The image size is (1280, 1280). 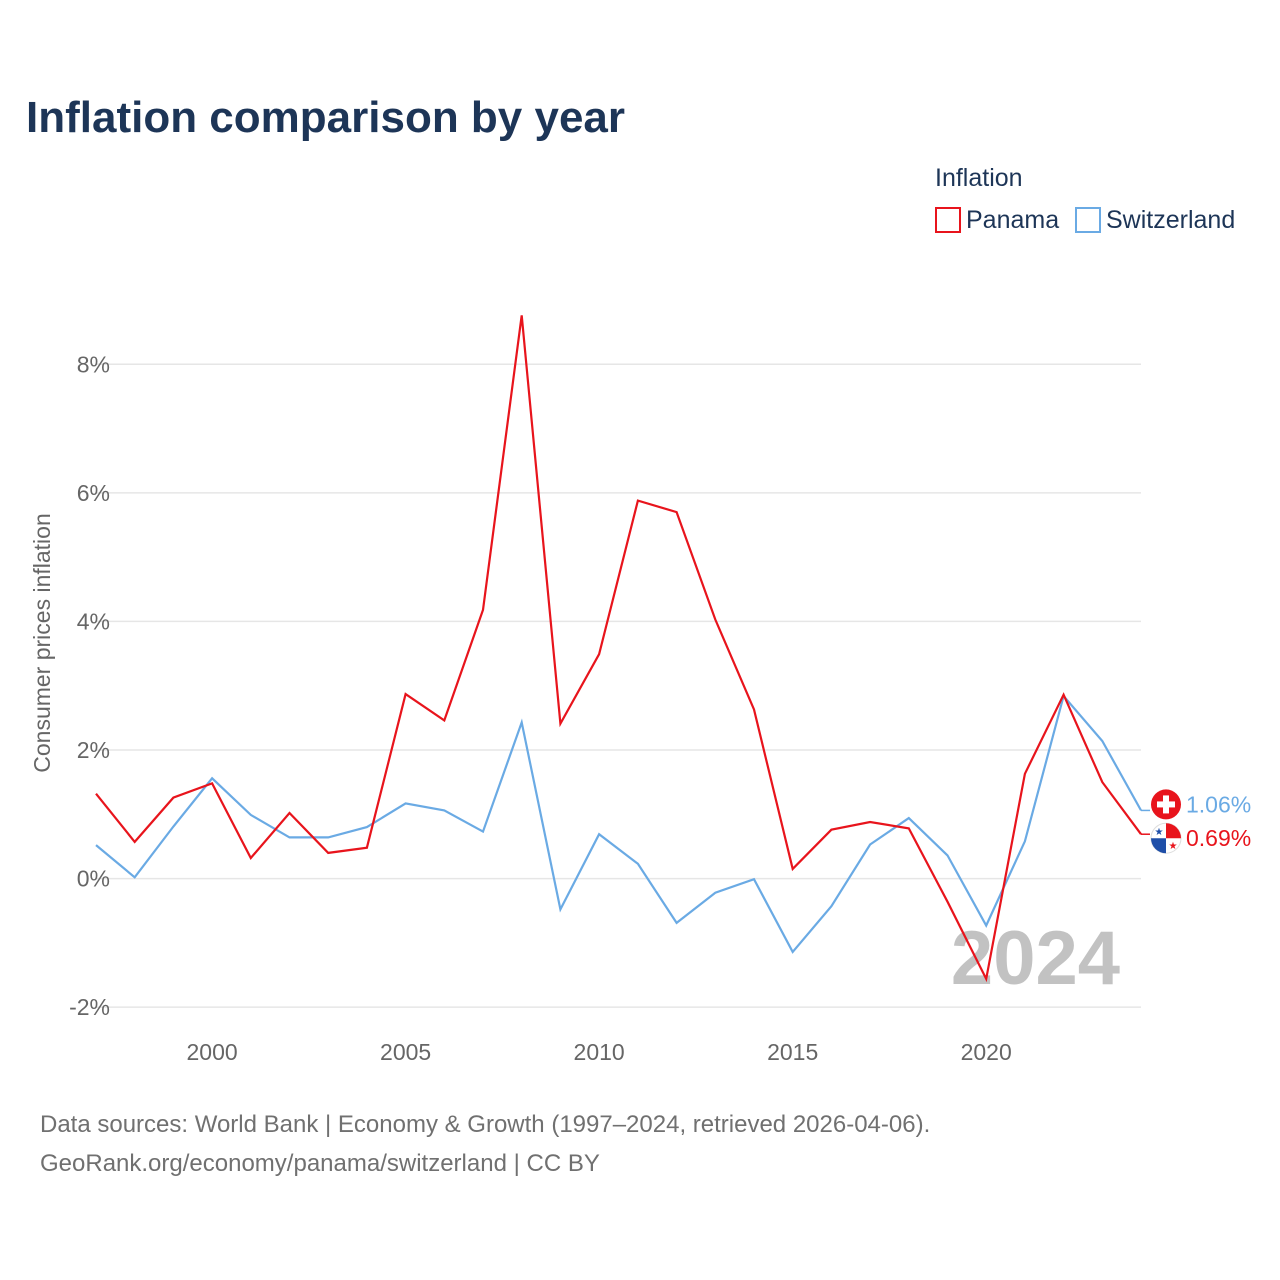 I want to click on x-tick-label: 2005, so click(x=405, y=1052).